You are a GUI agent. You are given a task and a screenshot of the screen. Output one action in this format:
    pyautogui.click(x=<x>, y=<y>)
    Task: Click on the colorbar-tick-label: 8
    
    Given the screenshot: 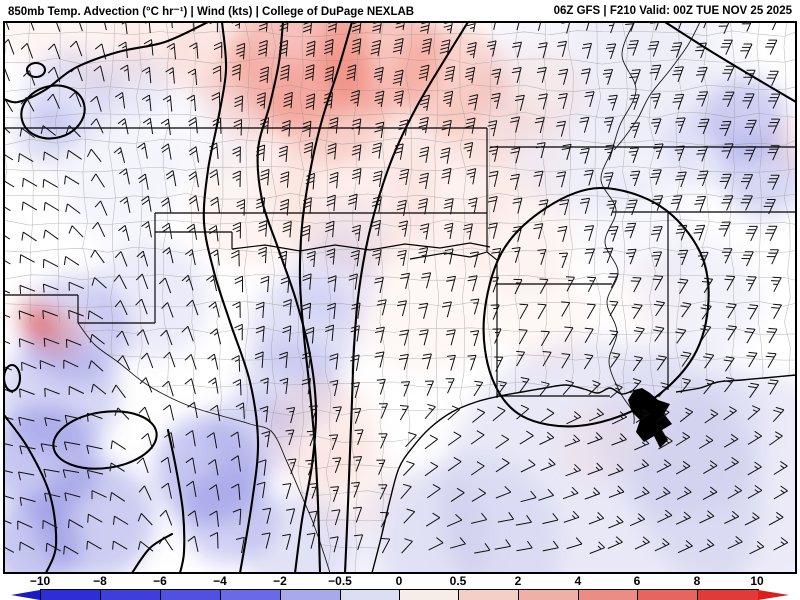 What is the action you would take?
    pyautogui.click(x=697, y=581)
    